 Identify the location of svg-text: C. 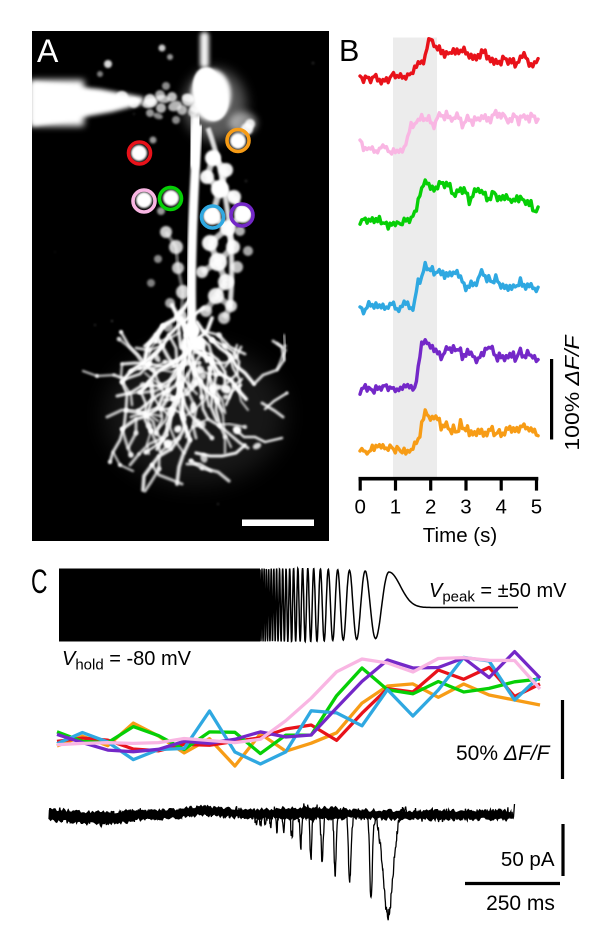
(39, 582).